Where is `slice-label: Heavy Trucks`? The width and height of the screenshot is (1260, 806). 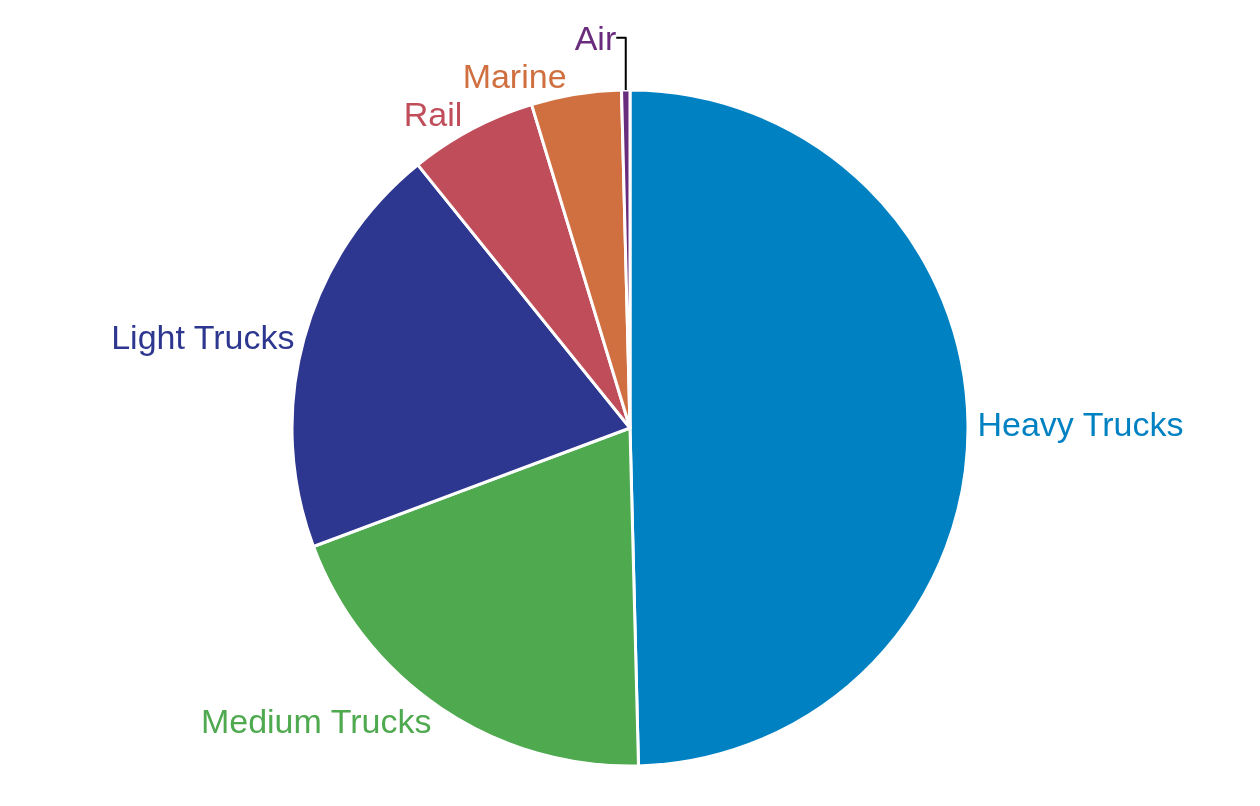 slice-label: Heavy Trucks is located at coordinates (1080, 423).